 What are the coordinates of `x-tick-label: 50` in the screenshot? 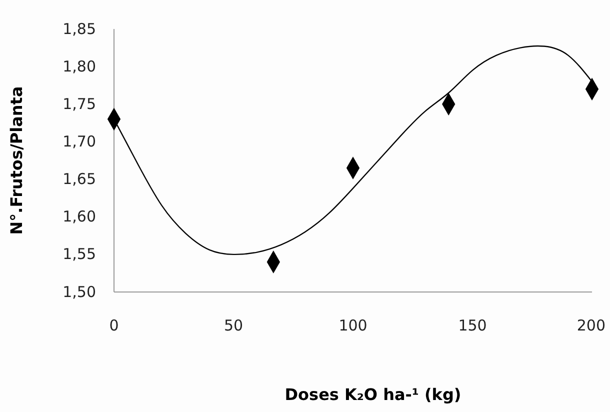 It's located at (234, 325).